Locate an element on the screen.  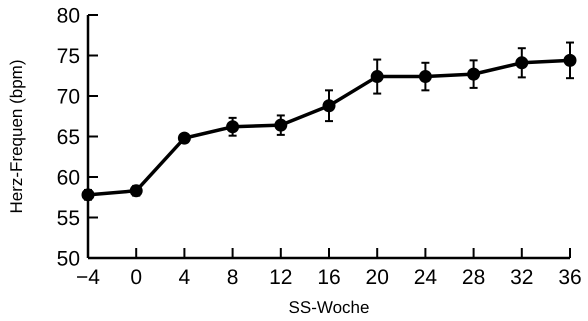
y-tick-label: 70 is located at coordinates (68, 96).